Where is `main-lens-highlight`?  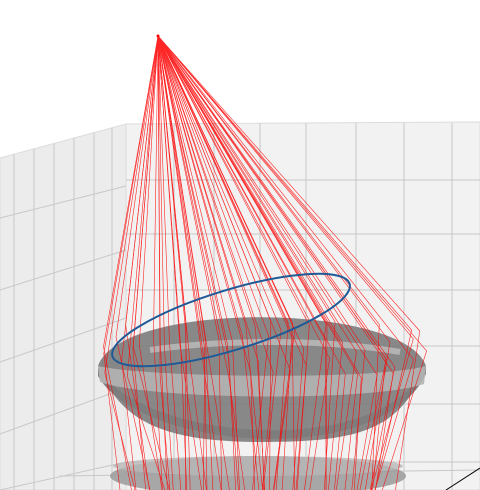
main-lens-highlight is located at coordinates (275, 347).